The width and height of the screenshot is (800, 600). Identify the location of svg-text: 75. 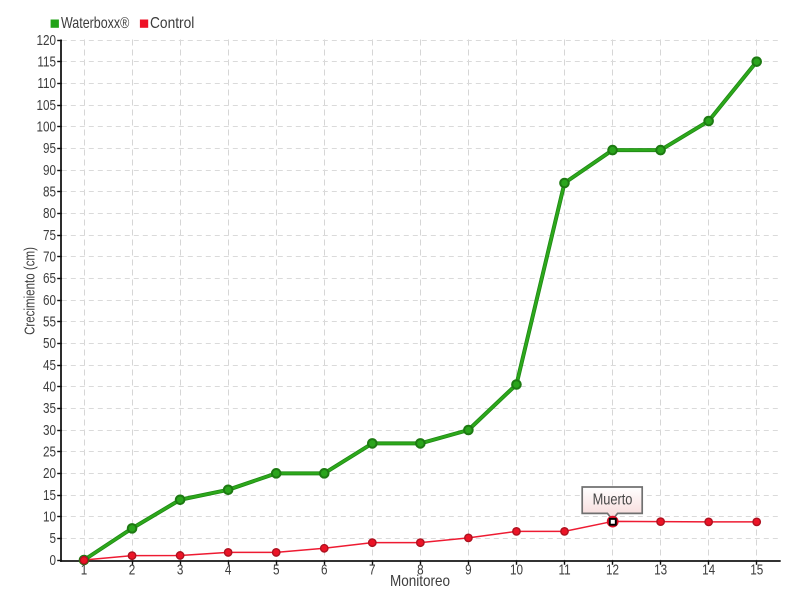
(49, 234).